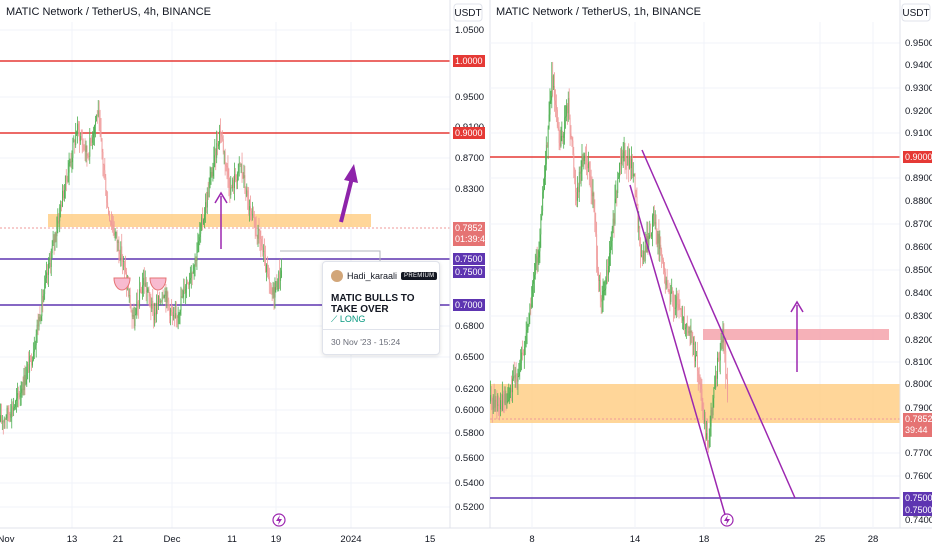 This screenshot has width=932, height=550. Describe the element at coordinates (797, 336) in the screenshot. I see `right-arrow-up` at that location.